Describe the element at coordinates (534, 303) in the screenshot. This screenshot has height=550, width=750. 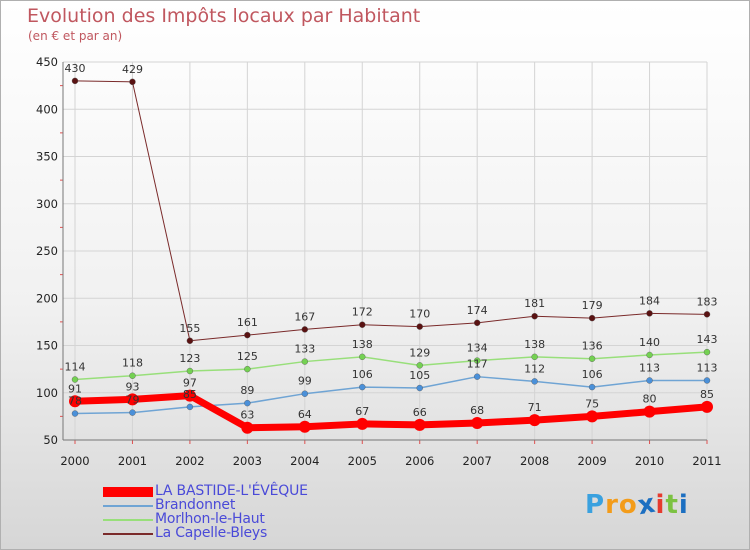
I see `data-label: 181` at that location.